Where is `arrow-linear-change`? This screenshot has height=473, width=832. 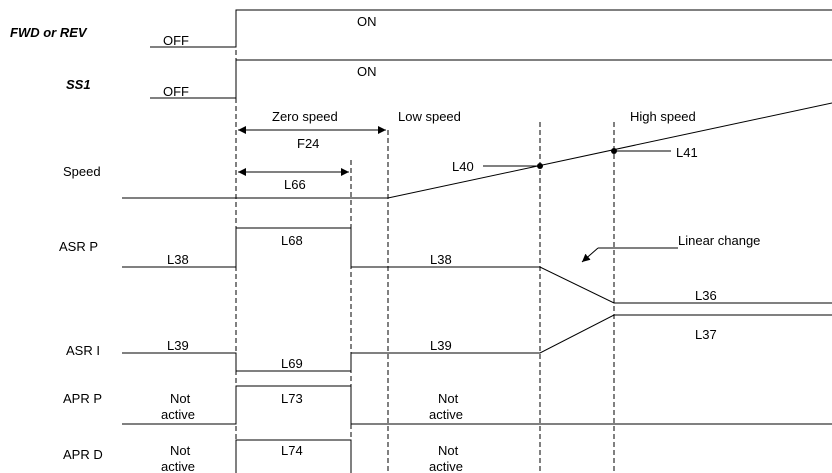 arrow-linear-change is located at coordinates (590, 255).